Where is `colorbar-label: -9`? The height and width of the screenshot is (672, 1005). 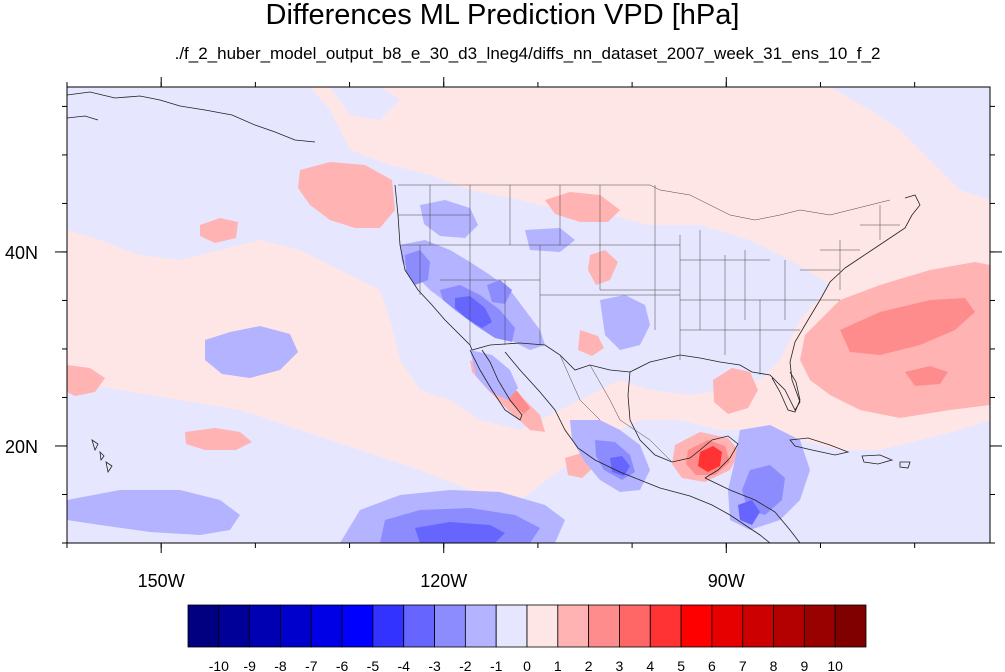 colorbar-label: -9 is located at coordinates (249, 665).